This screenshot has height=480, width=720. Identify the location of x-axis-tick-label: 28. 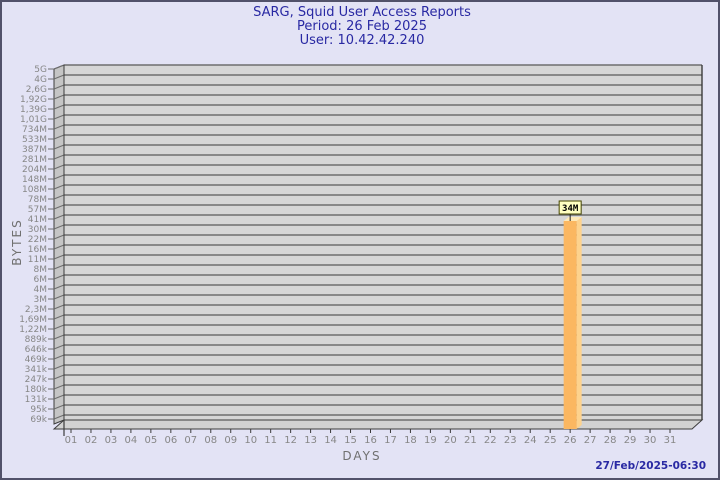
(610, 440).